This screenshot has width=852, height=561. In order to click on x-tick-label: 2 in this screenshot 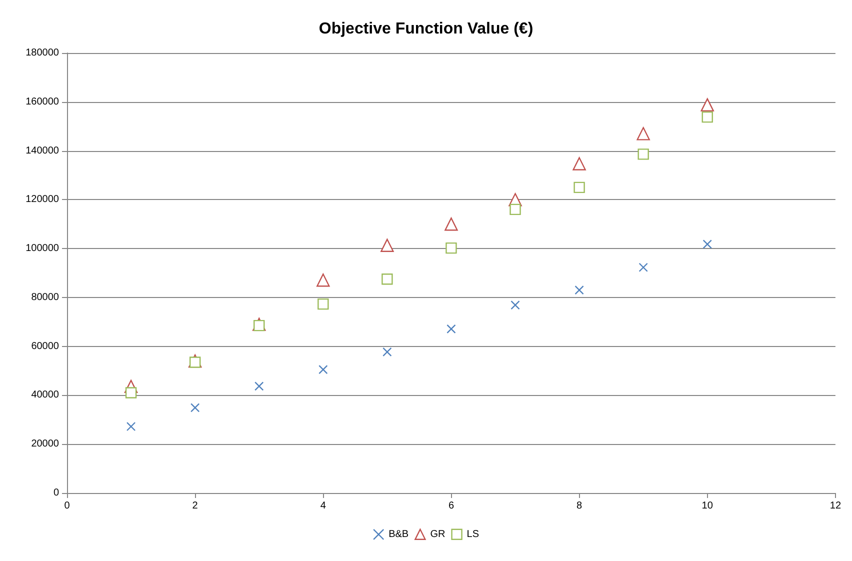, I will do `click(195, 506)`.